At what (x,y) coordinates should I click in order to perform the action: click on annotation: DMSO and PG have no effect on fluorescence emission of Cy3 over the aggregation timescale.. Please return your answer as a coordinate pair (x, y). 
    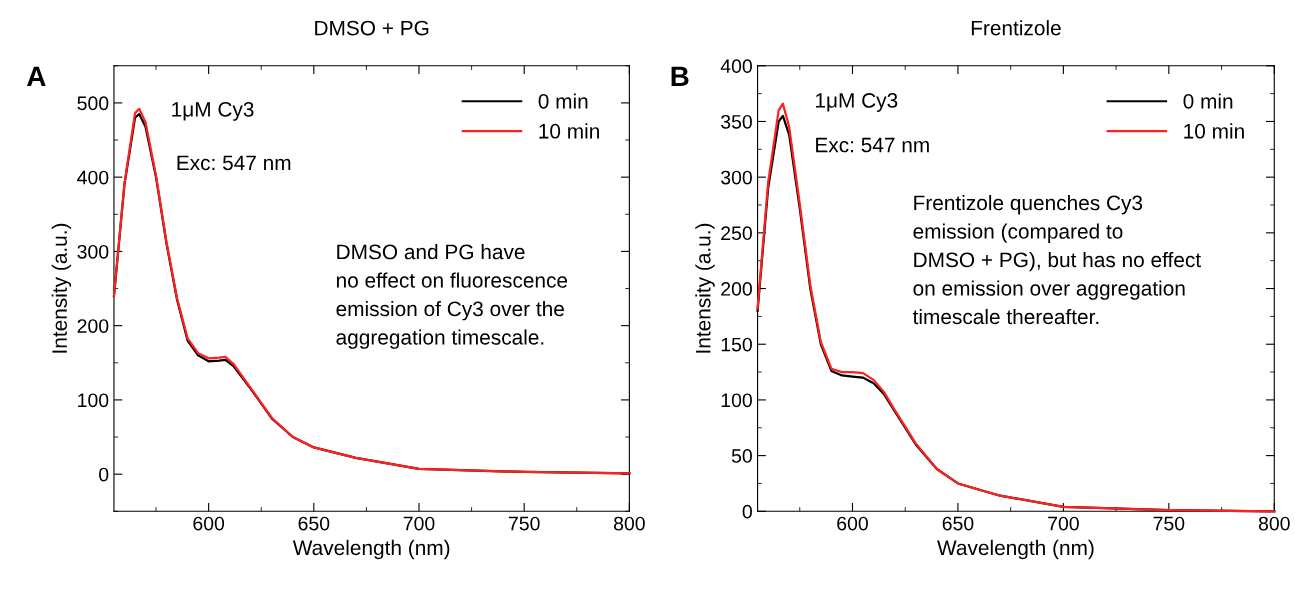
    Looking at the image, I should click on (452, 296).